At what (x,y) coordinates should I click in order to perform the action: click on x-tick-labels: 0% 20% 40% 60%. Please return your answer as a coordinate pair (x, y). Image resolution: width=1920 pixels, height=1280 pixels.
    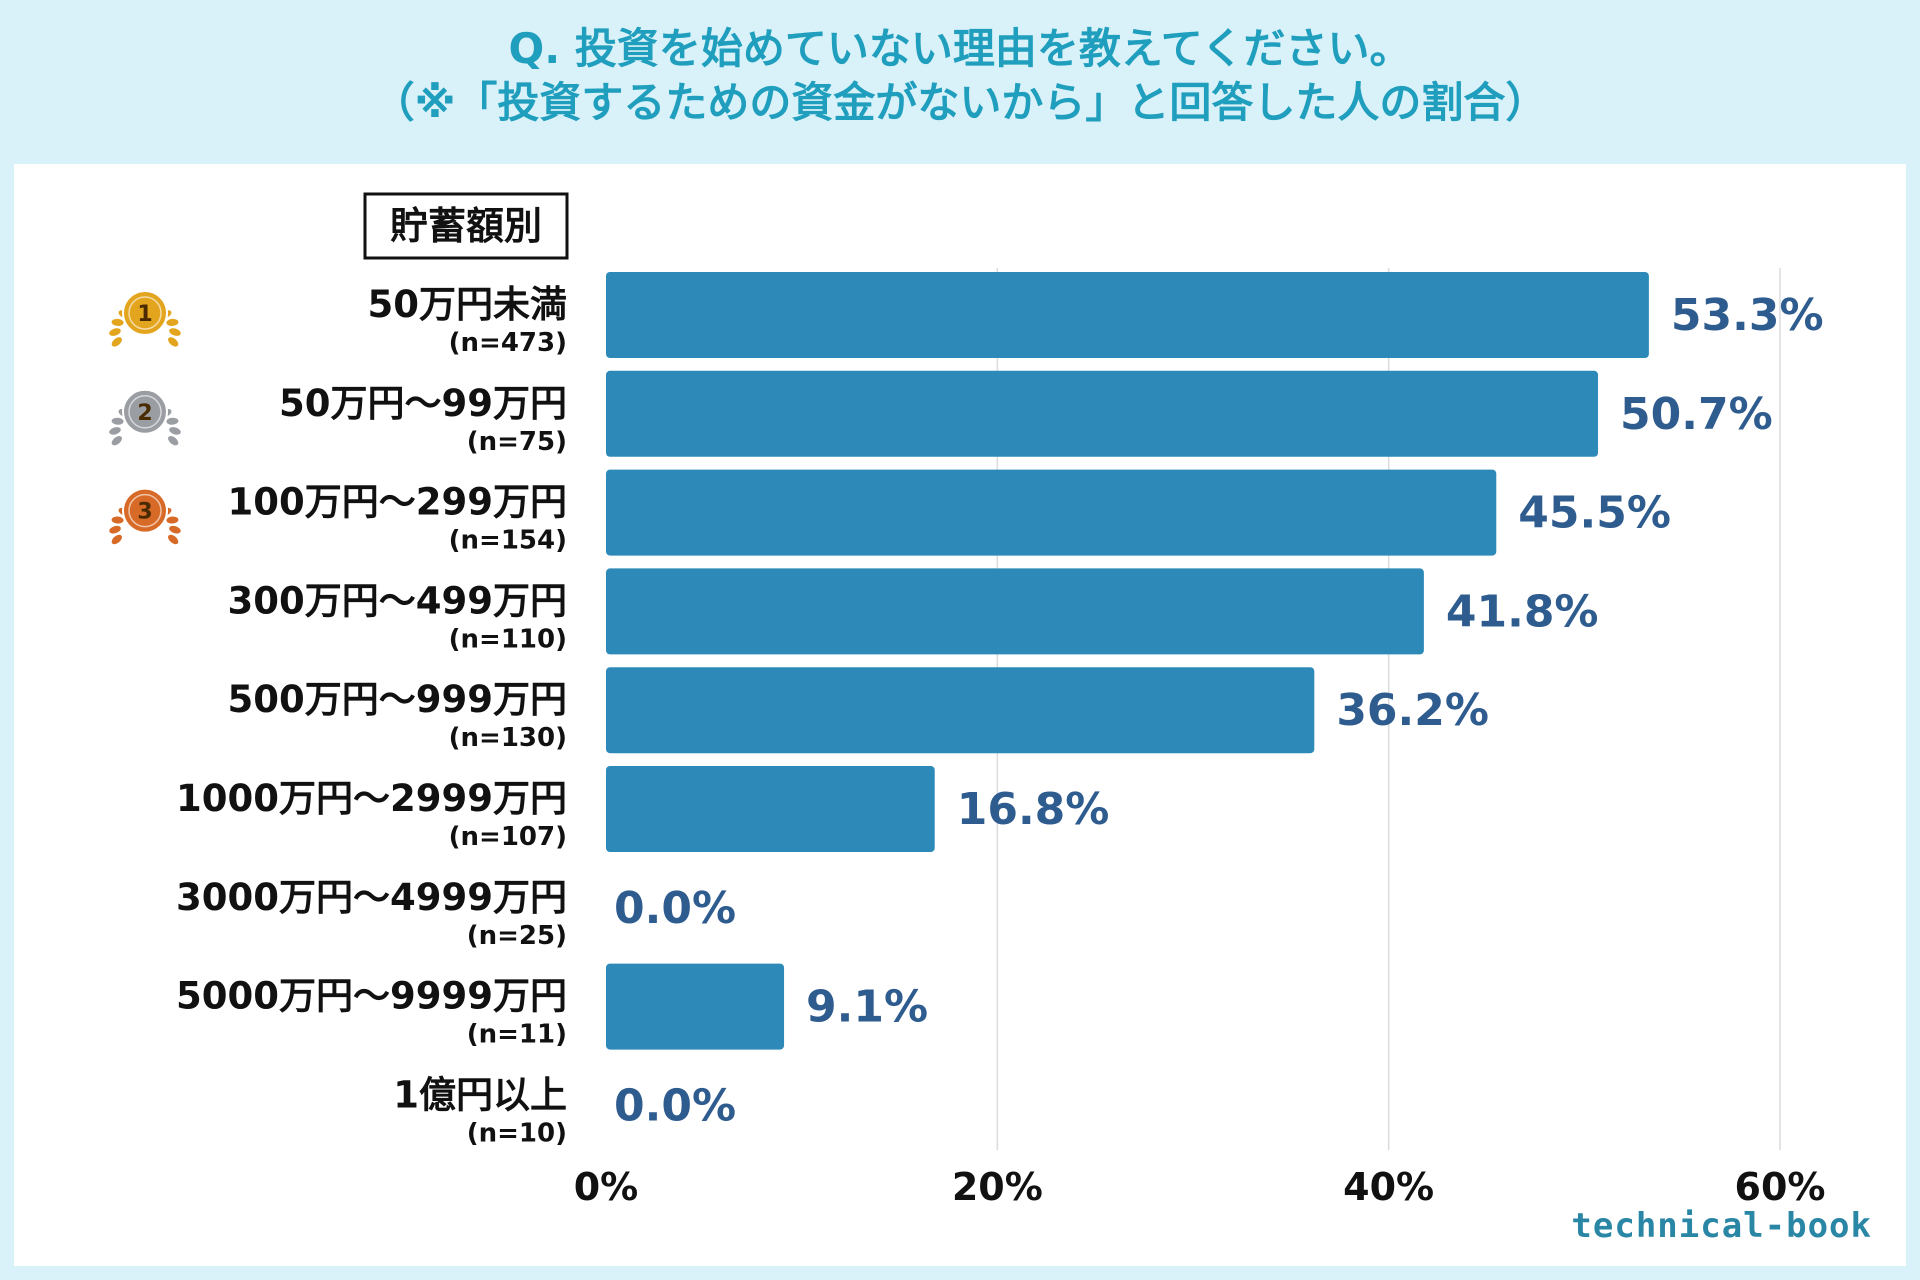
    Looking at the image, I should click on (1200, 1187).